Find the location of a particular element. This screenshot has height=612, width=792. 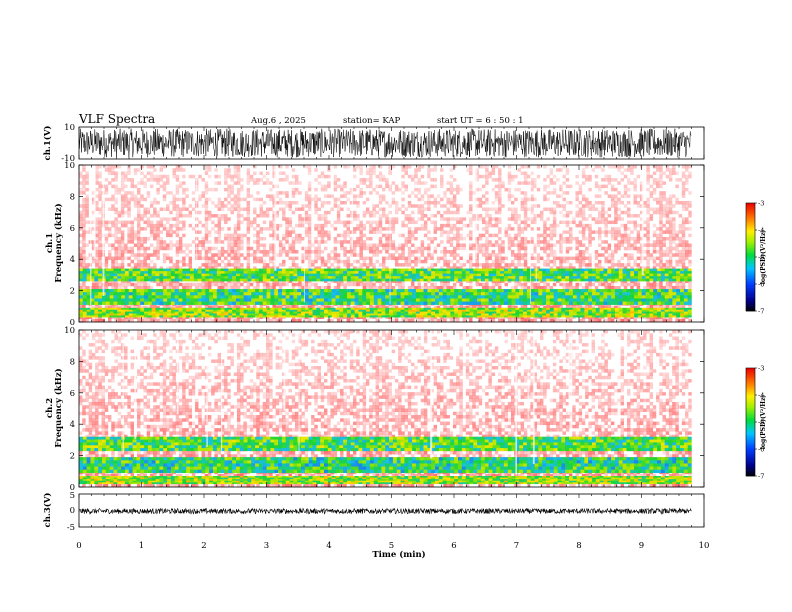

time-tick-label: 8 is located at coordinates (578, 546).